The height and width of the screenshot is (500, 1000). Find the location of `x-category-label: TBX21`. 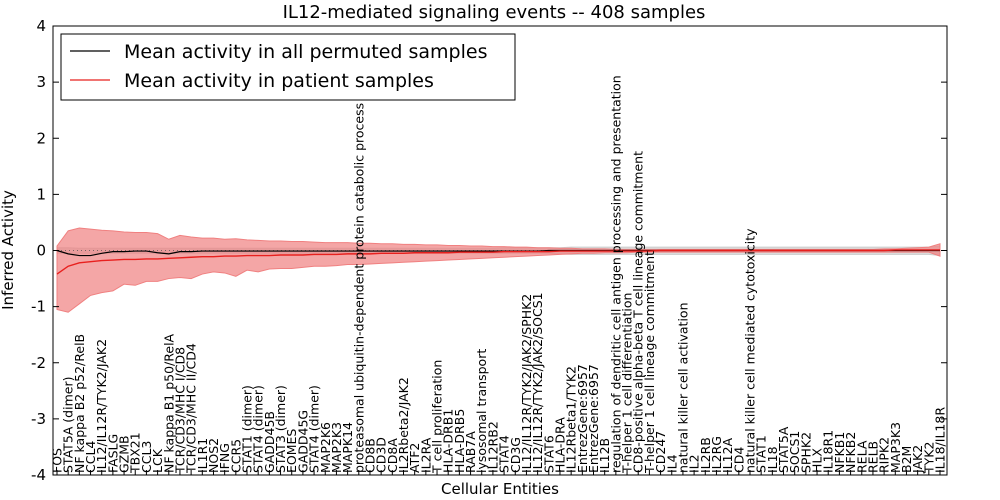

x-category-label: TBX21 is located at coordinates (135, 453).